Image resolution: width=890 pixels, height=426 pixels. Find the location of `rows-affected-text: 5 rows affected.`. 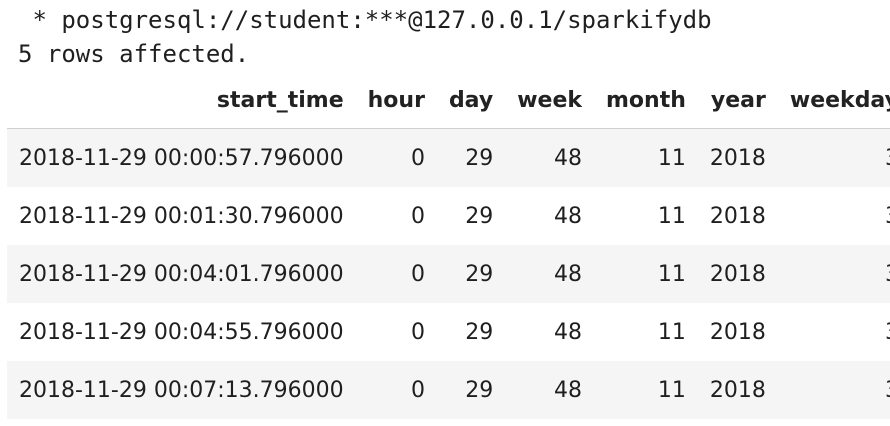

rows-affected-text: 5 rows affected. is located at coordinates (134, 54).